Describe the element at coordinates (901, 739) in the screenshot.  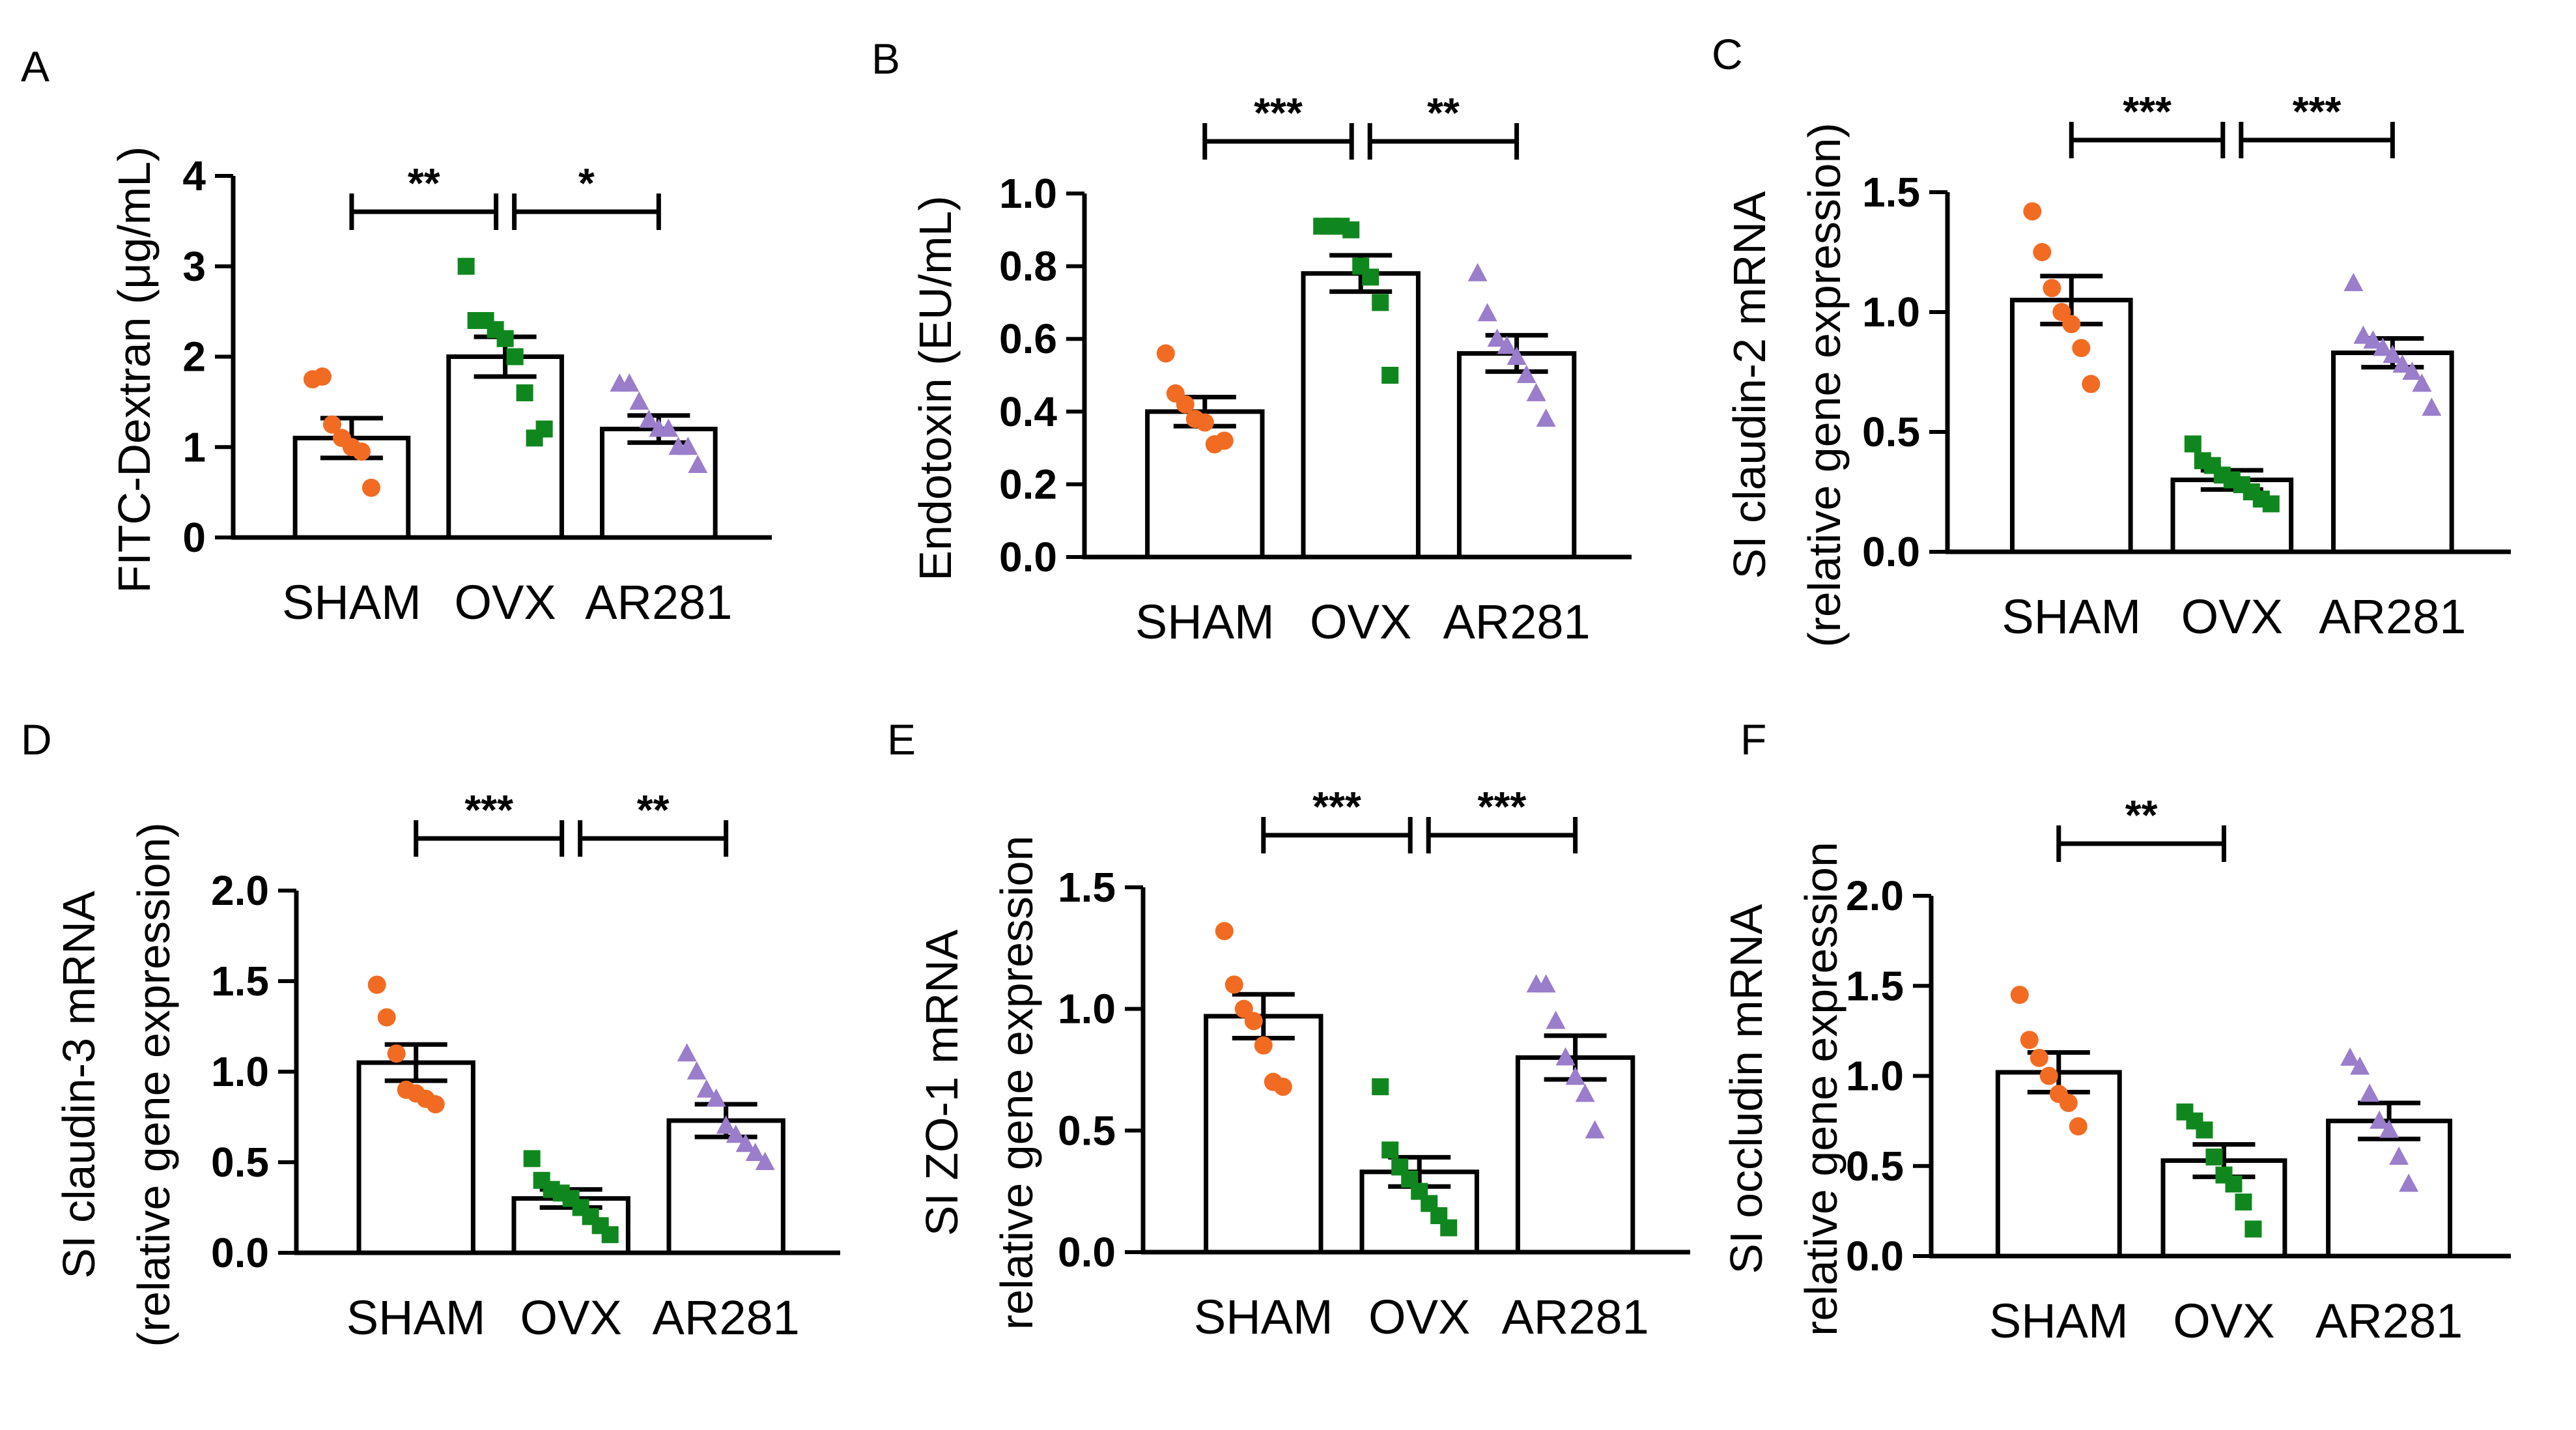
I see `panel-letter-e: E` at that location.